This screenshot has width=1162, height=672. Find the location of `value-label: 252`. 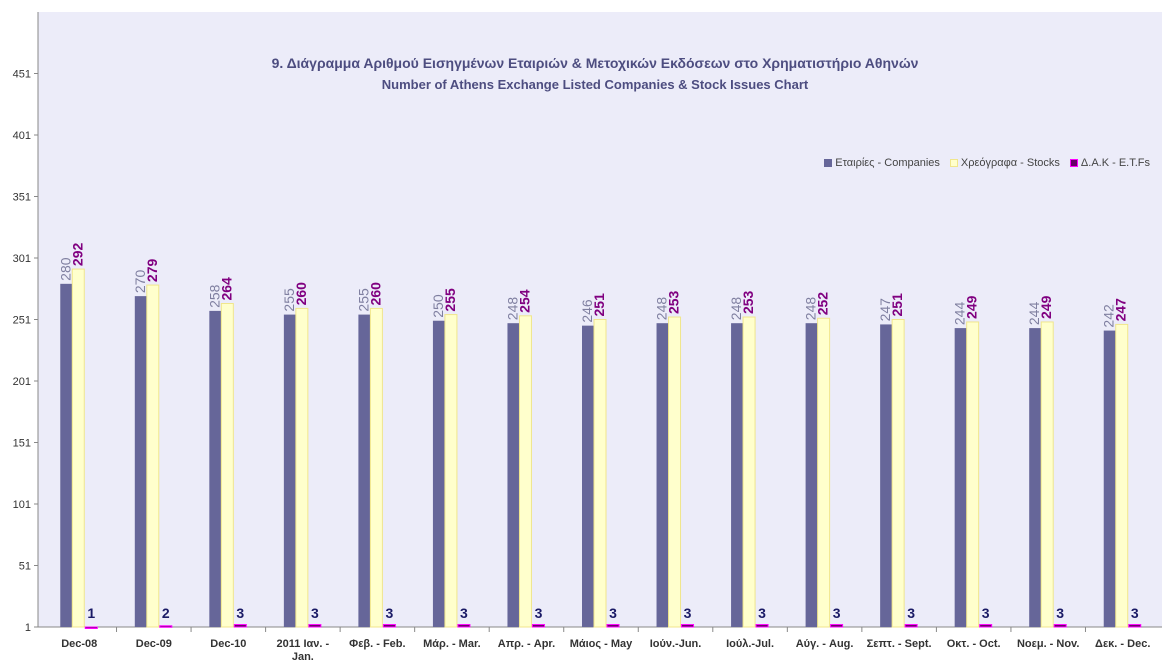

value-label: 252 is located at coordinates (823, 304).